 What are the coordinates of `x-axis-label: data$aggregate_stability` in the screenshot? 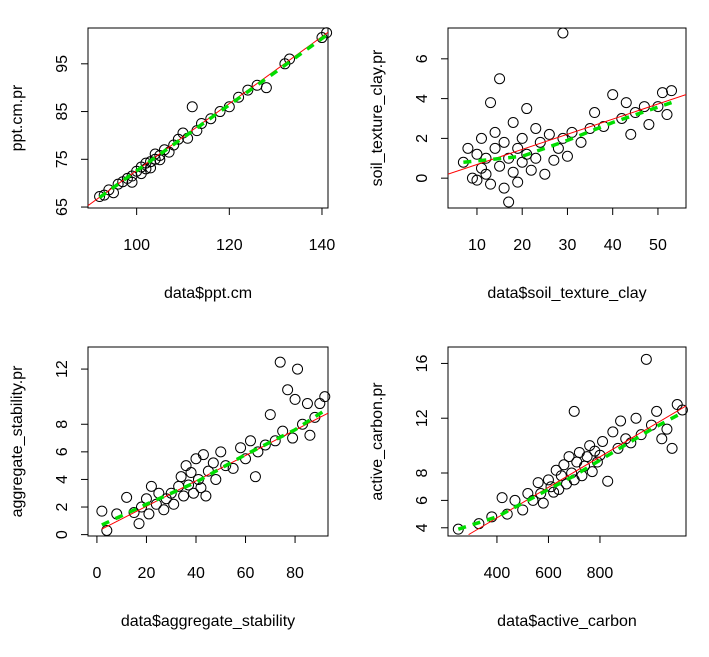 It's located at (208, 621).